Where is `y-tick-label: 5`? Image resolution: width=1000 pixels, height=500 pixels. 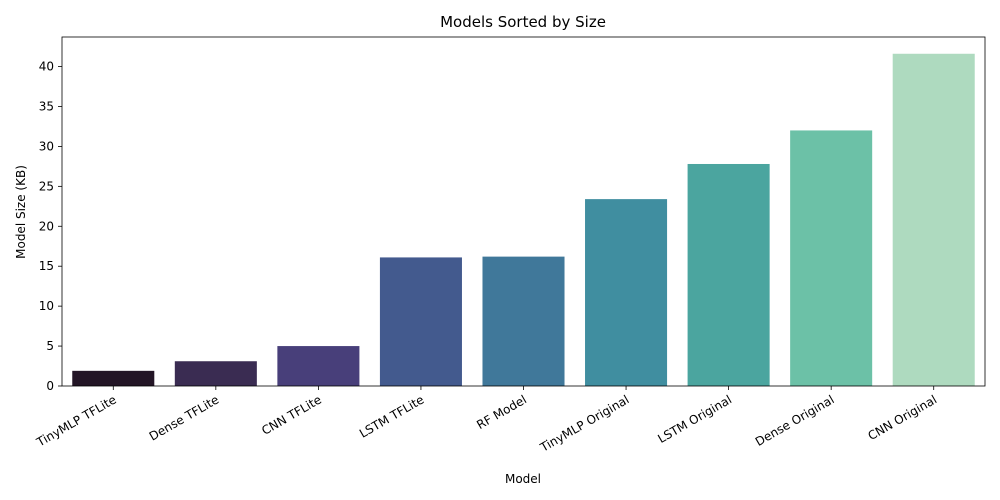 y-tick-label: 5 is located at coordinates (50, 346).